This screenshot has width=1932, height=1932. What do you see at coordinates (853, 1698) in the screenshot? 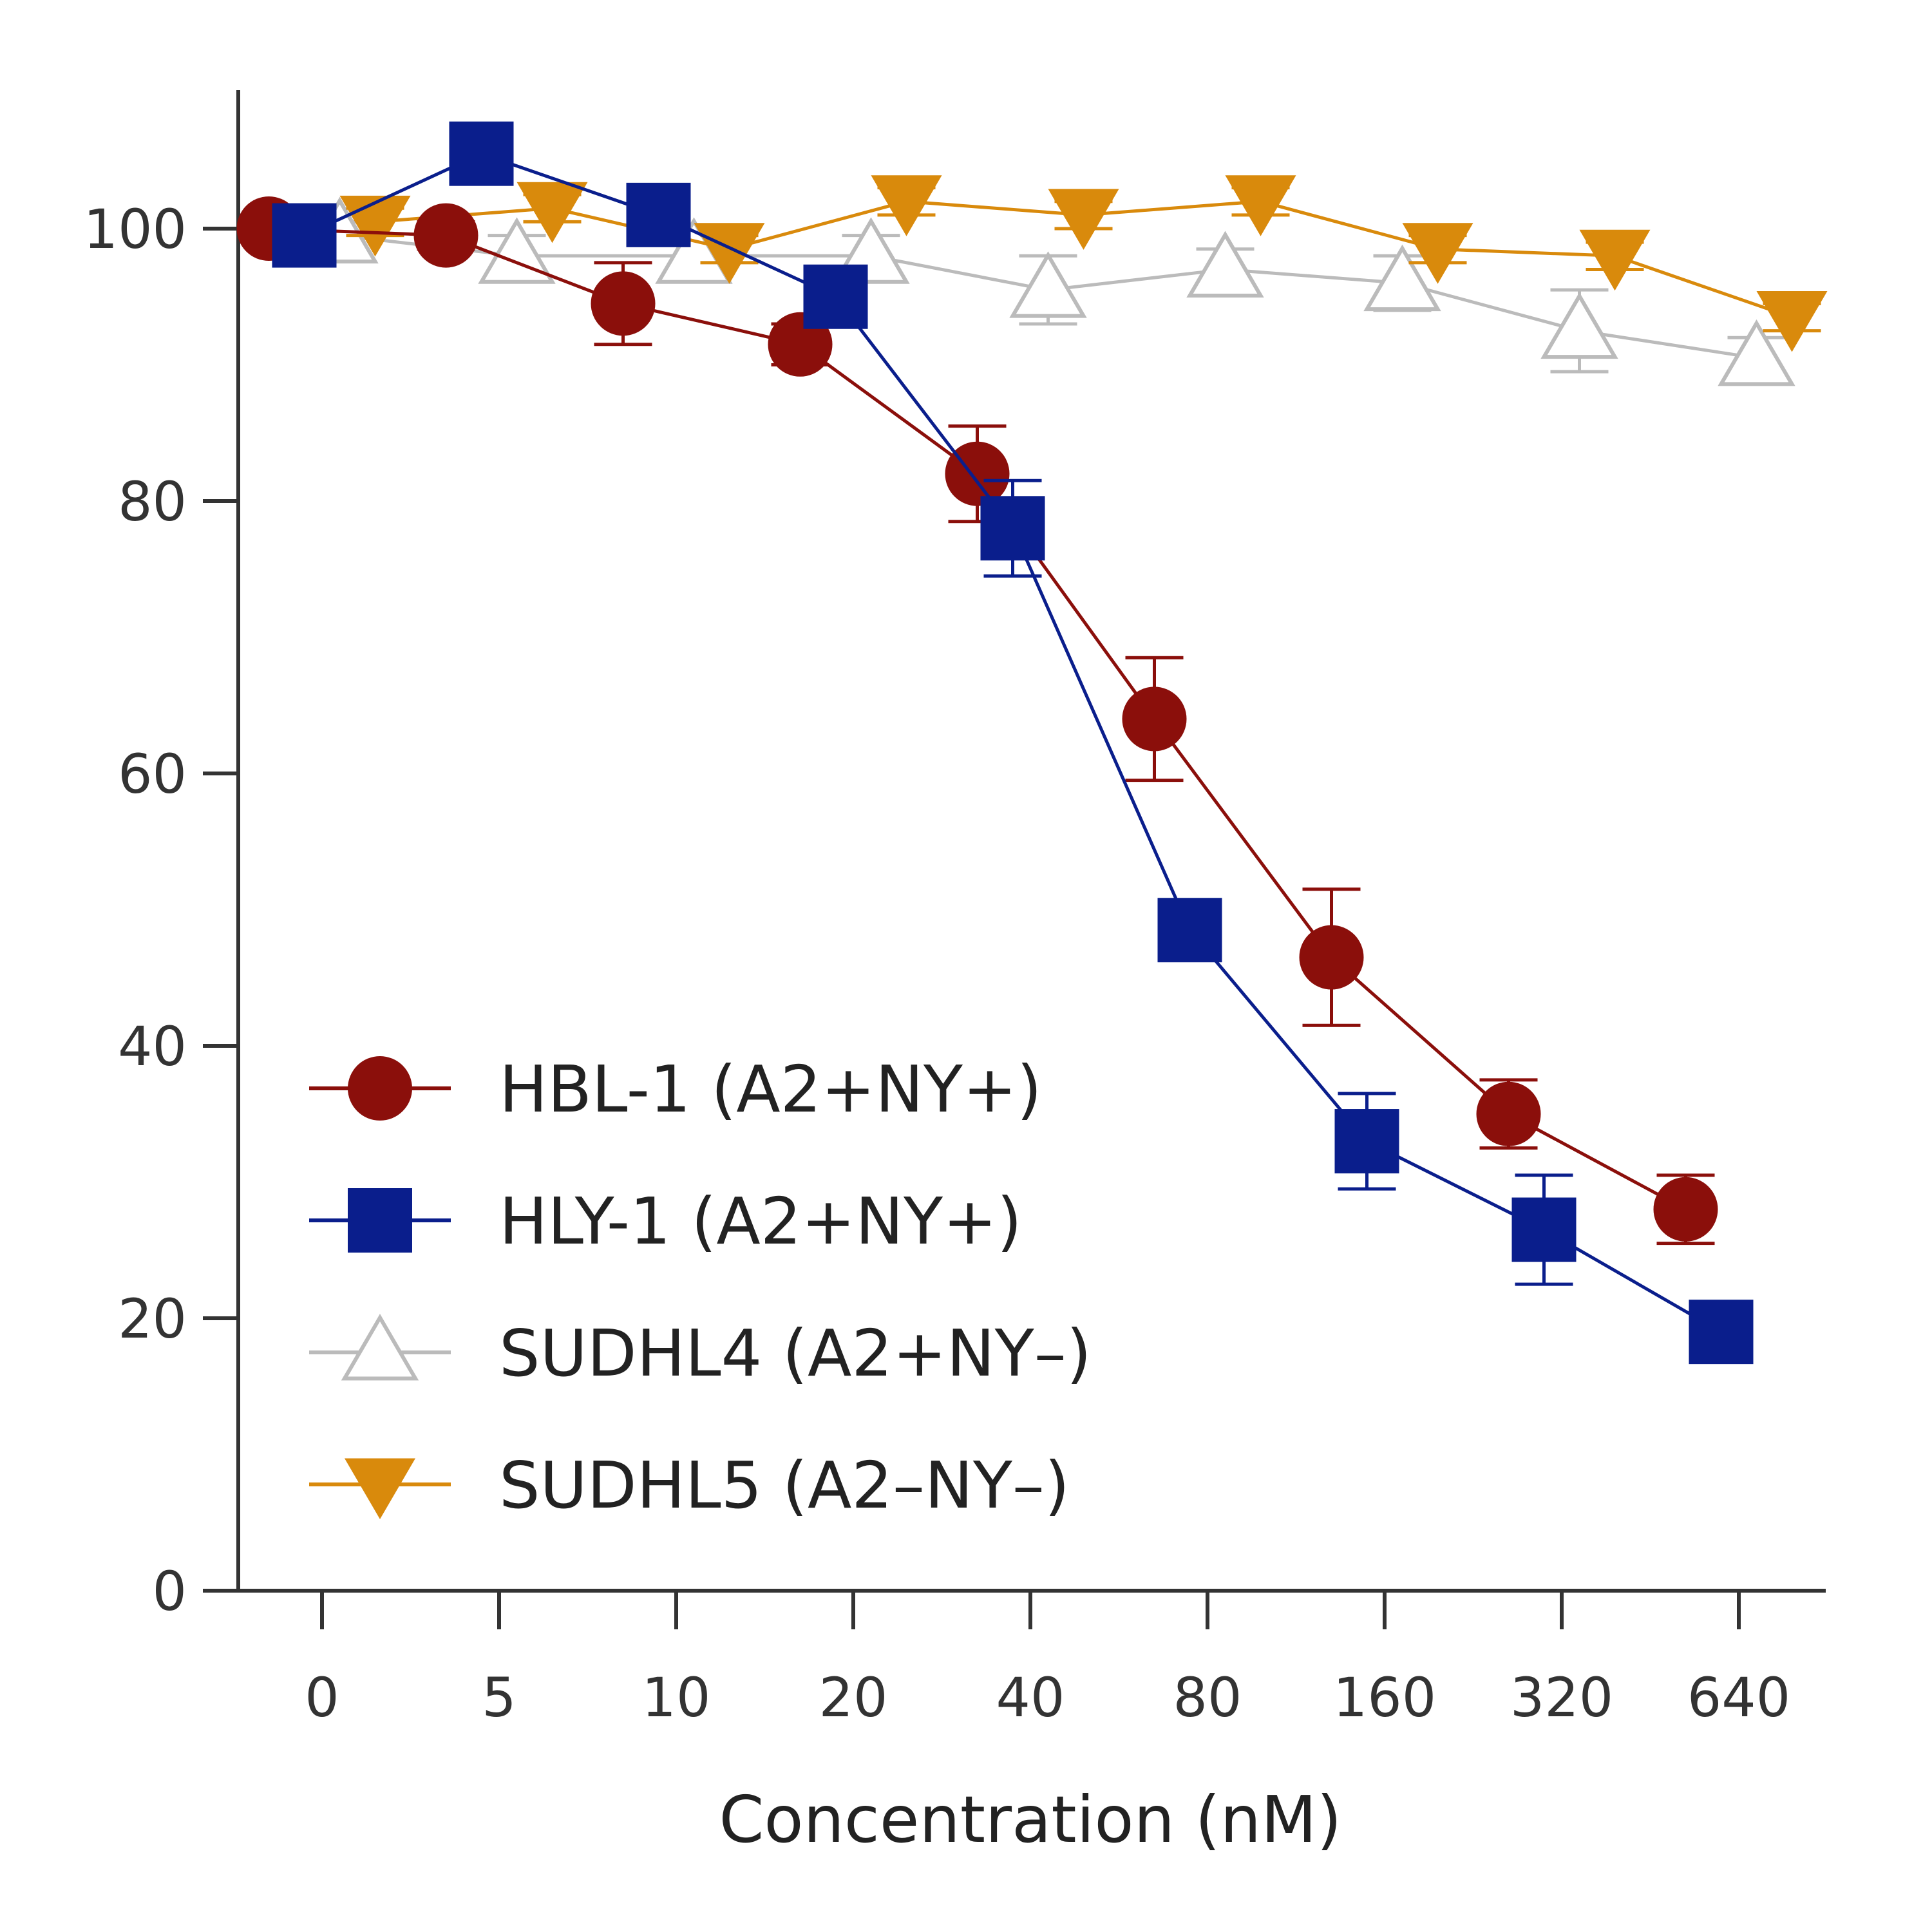
I see `x-tick-label: 20` at bounding box center [853, 1698].